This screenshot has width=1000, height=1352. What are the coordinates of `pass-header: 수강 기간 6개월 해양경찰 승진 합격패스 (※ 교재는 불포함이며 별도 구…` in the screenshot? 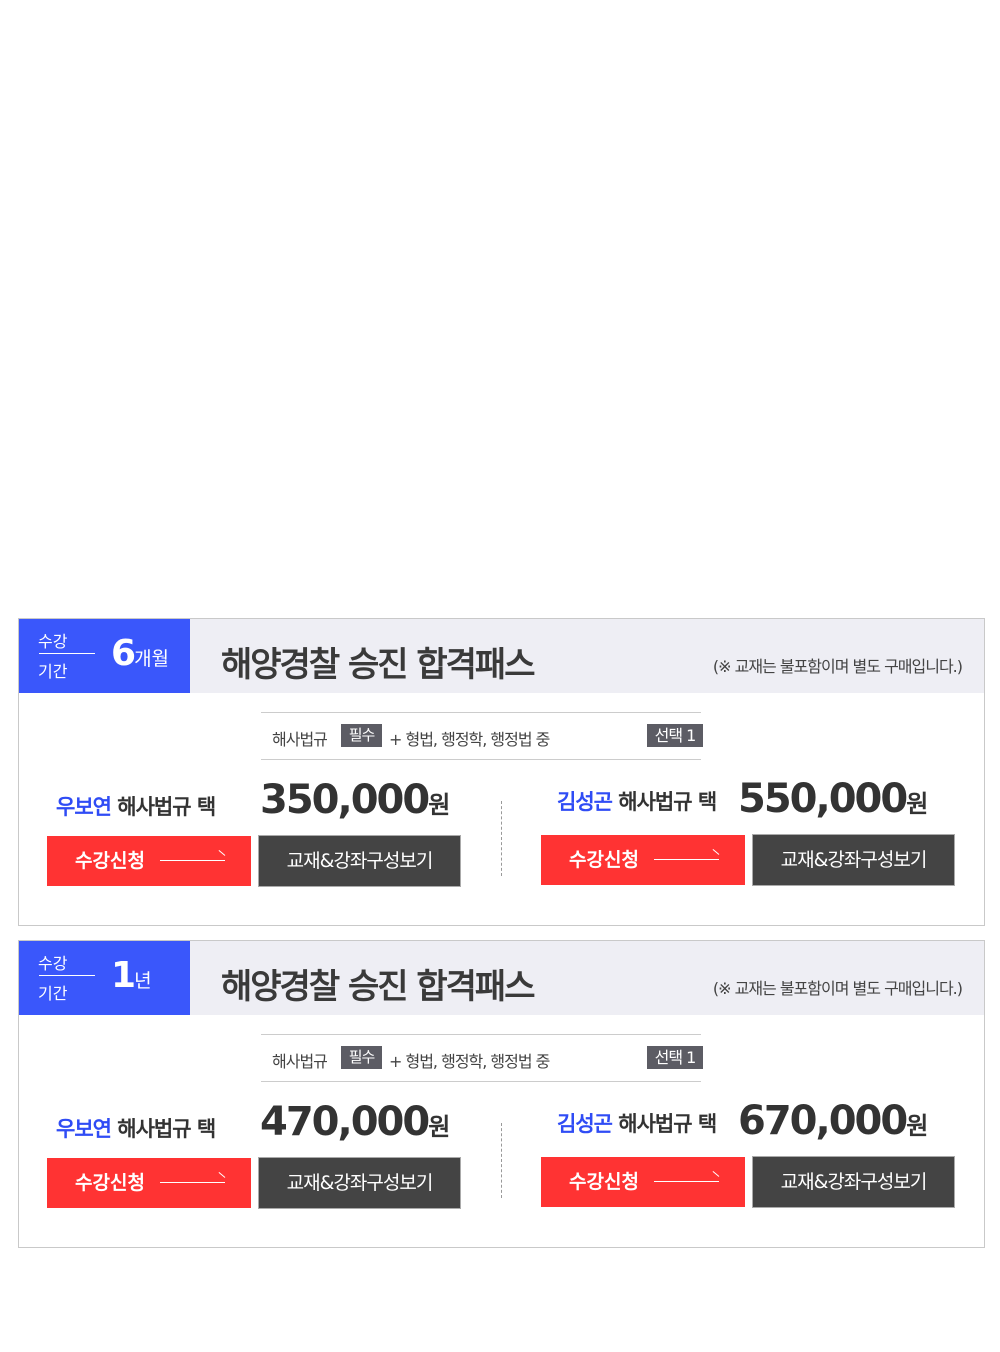 It's located at (501, 656).